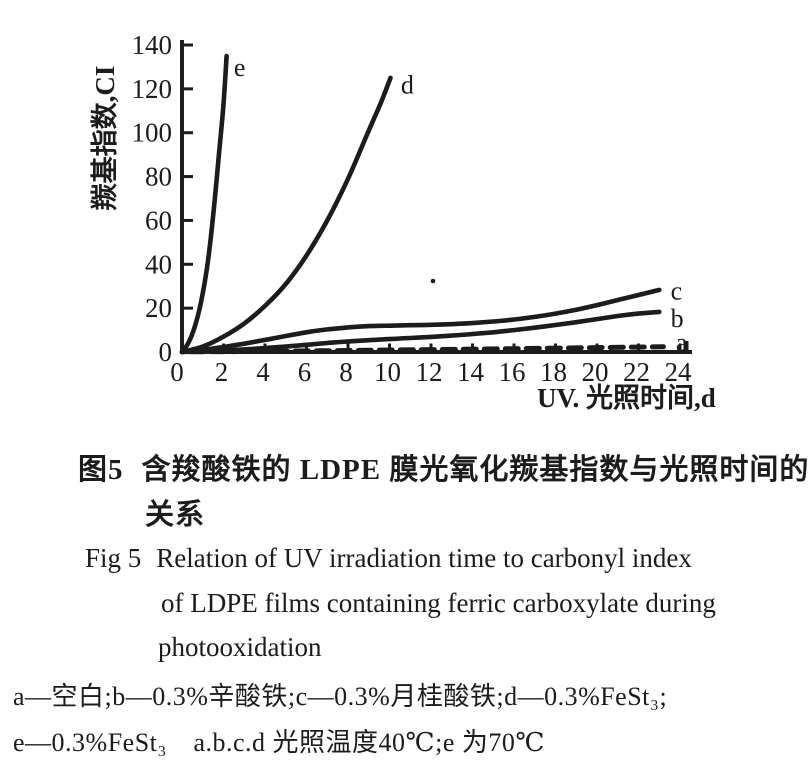 The image size is (810, 763). I want to click on y-tick-label: 100, so click(152, 133).